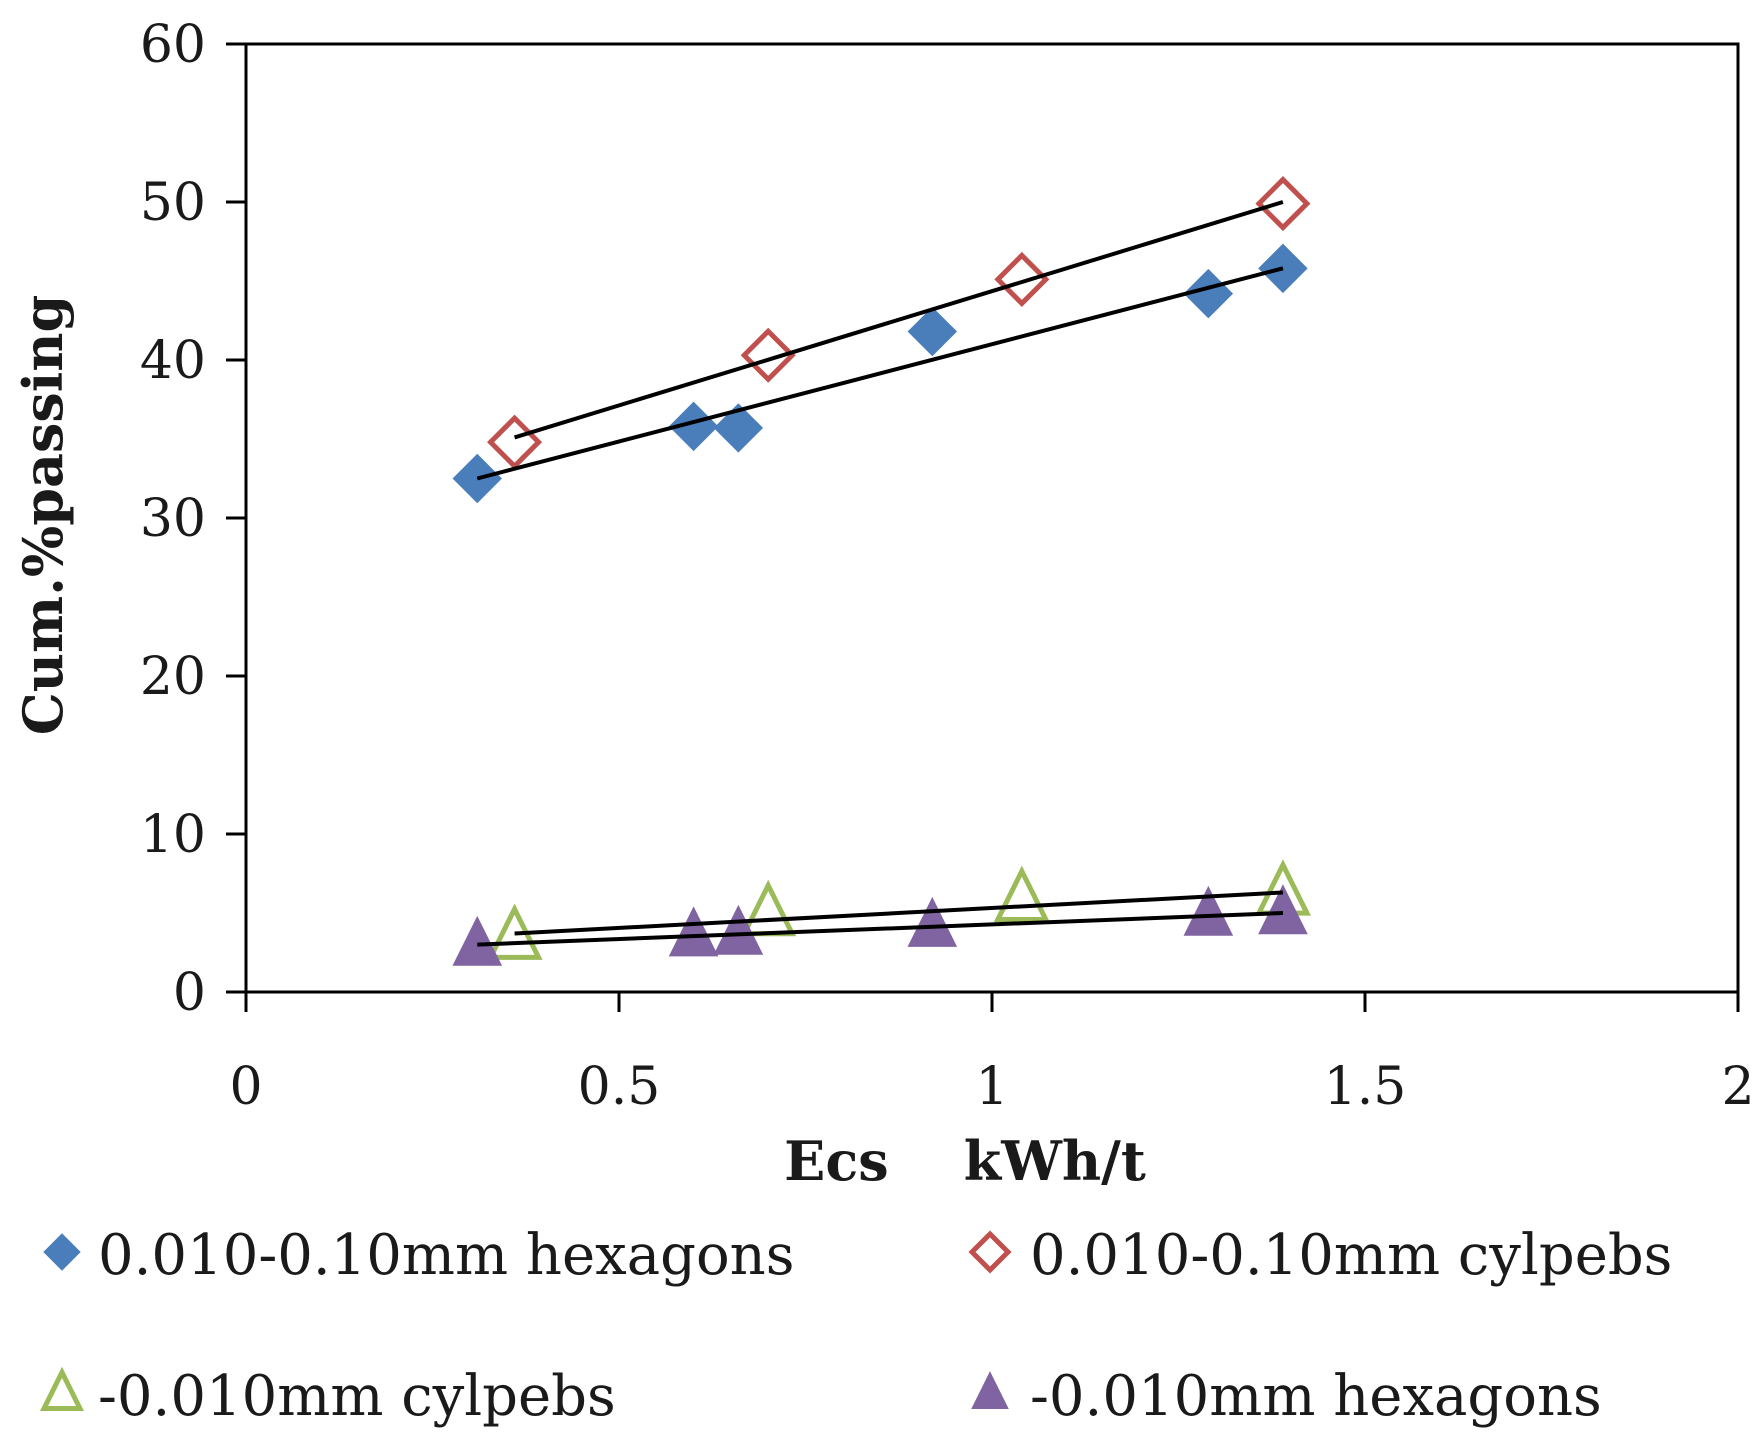  What do you see at coordinates (173, 677) in the screenshot?
I see `y-tick-label: 20` at bounding box center [173, 677].